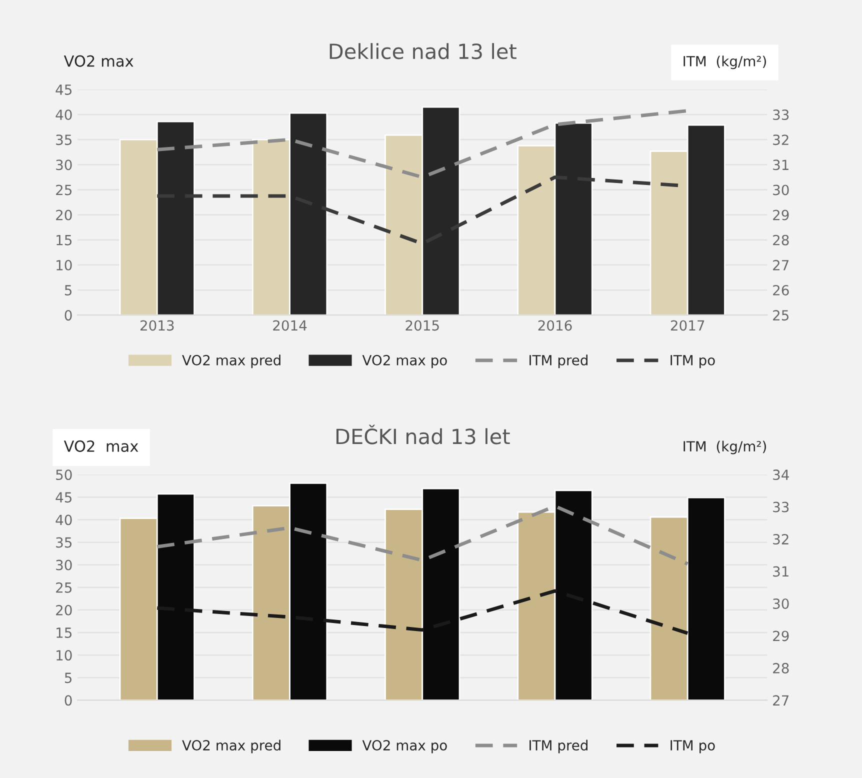  Describe the element at coordinates (157, 325) in the screenshot. I see `x-tick-label: 2013` at that location.